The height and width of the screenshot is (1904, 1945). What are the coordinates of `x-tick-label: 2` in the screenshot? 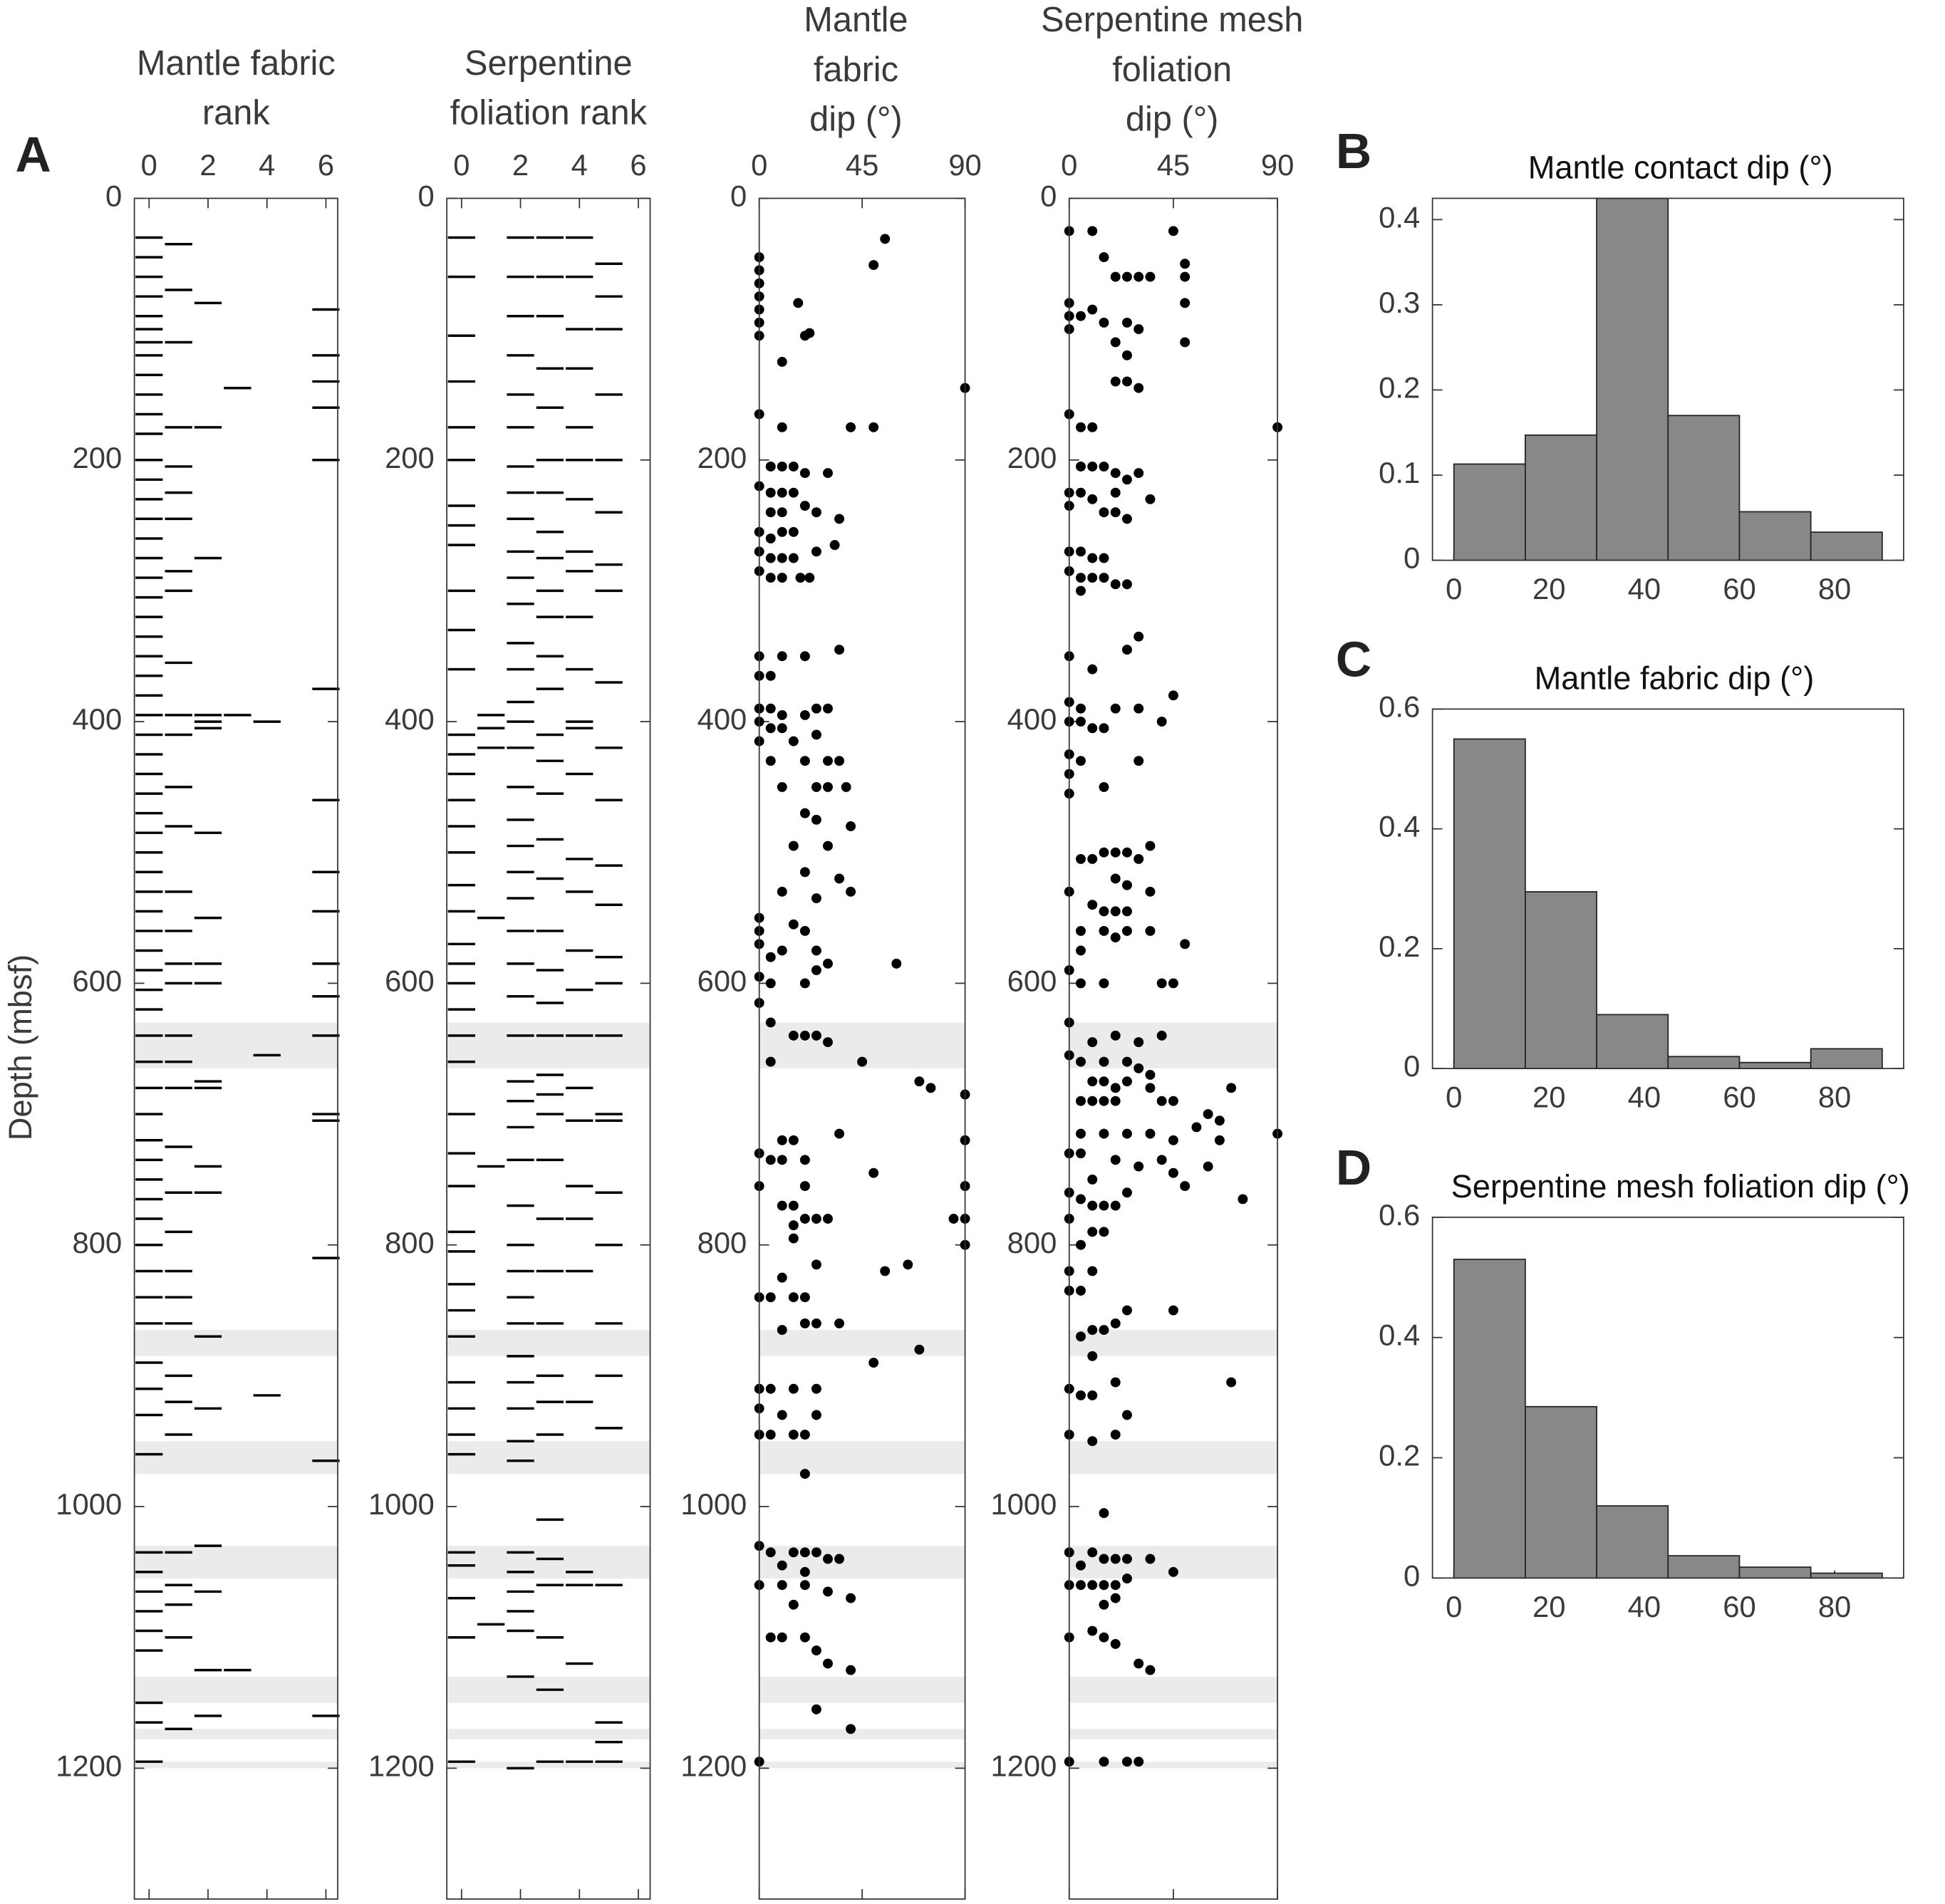 It's located at (520, 165).